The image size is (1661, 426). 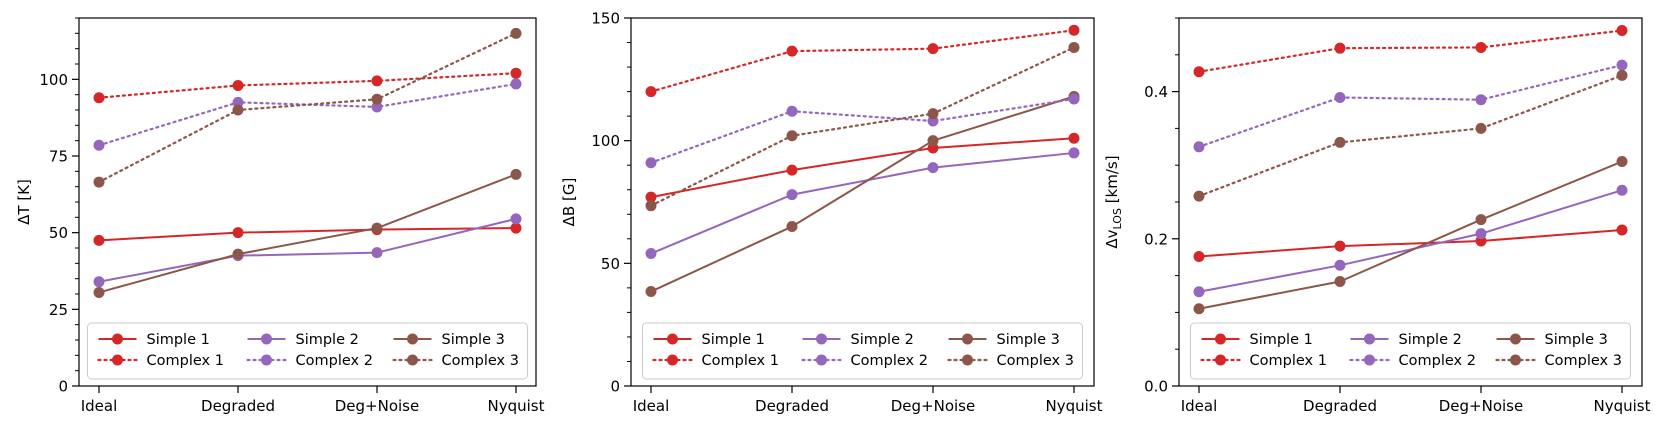 What do you see at coordinates (1156, 92) in the screenshot?
I see `y-tick-label: 0.4` at bounding box center [1156, 92].